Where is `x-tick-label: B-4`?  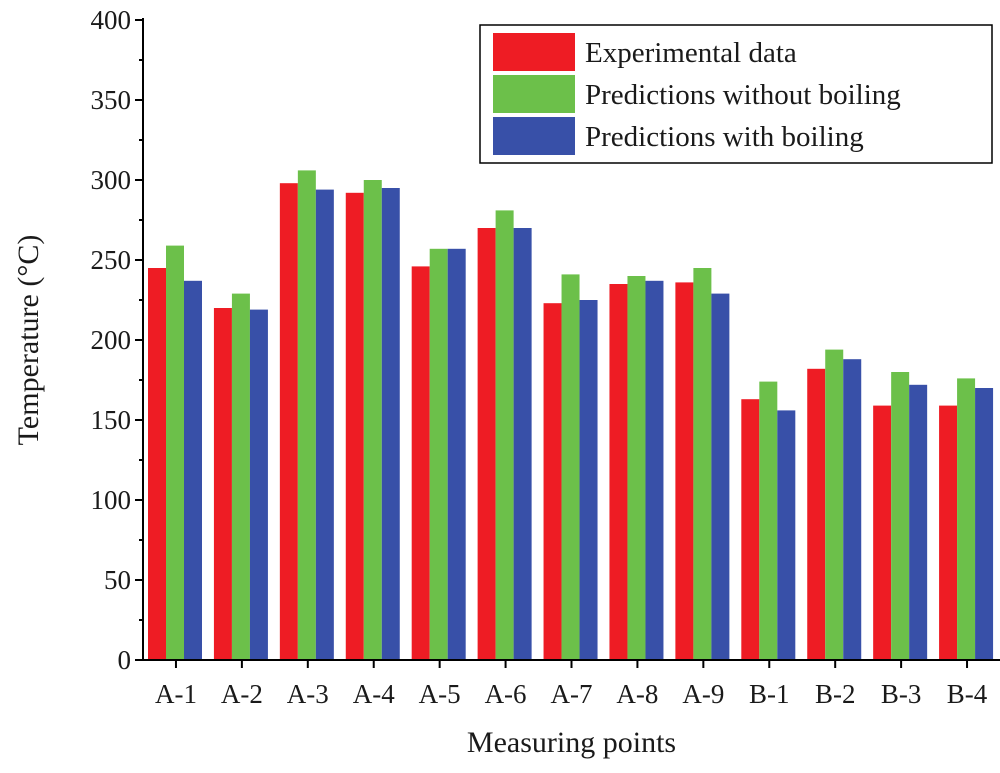 x-tick-label: B-4 is located at coordinates (967, 694).